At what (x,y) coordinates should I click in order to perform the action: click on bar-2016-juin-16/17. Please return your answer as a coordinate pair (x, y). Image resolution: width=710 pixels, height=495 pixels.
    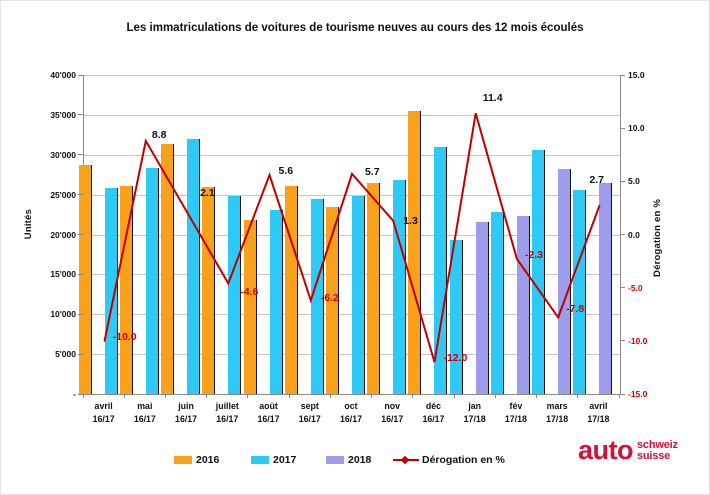
    Looking at the image, I should click on (168, 269).